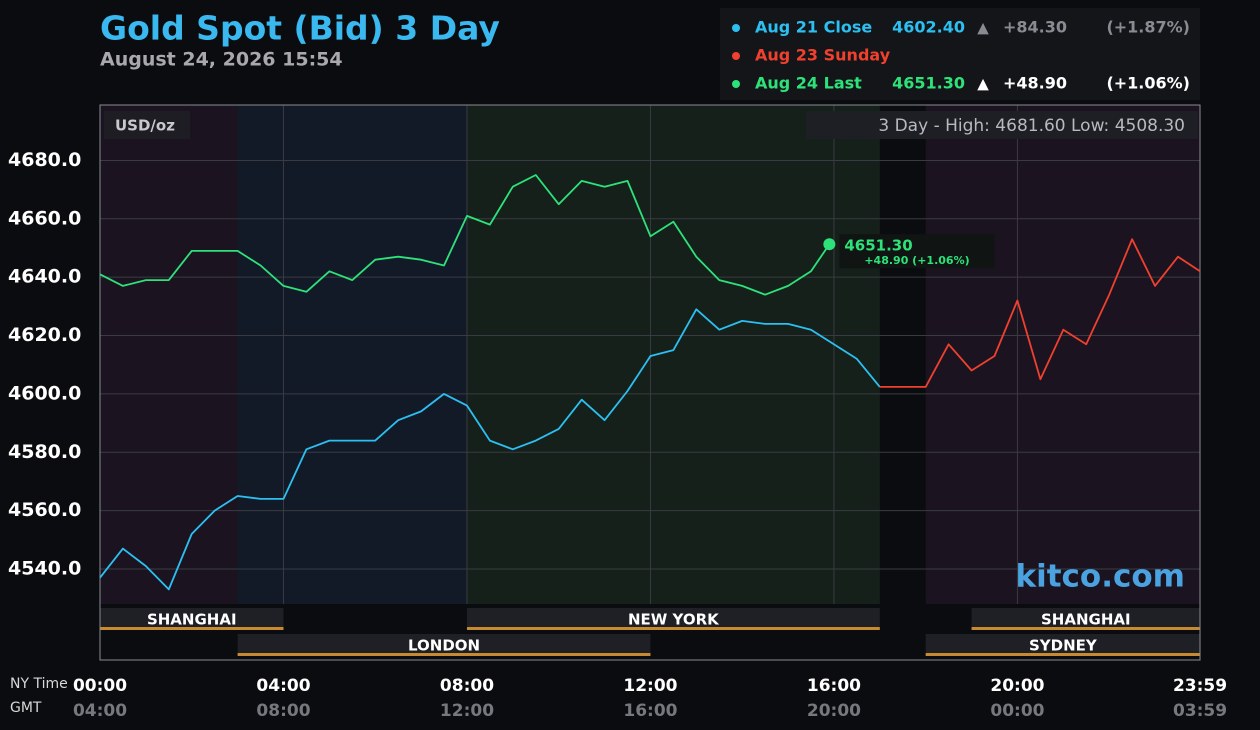 Image resolution: width=1260 pixels, height=730 pixels. I want to click on marker-label-box, so click(917, 251).